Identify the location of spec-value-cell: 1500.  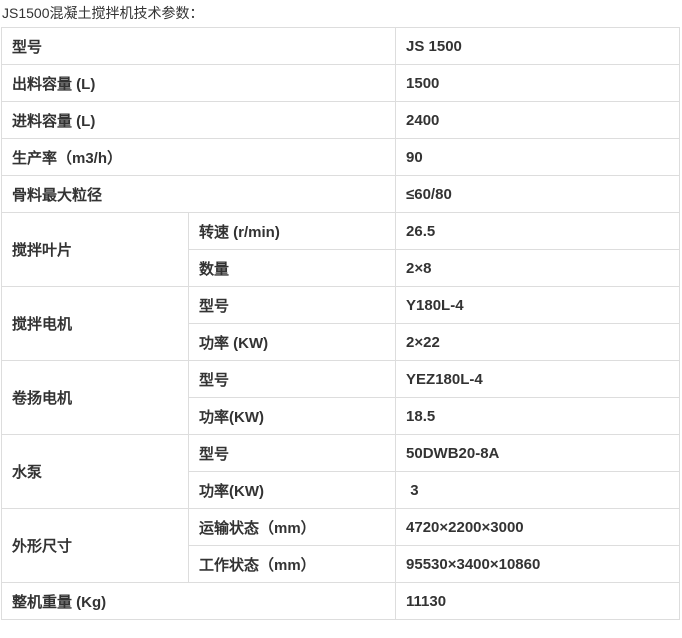
(538, 83).